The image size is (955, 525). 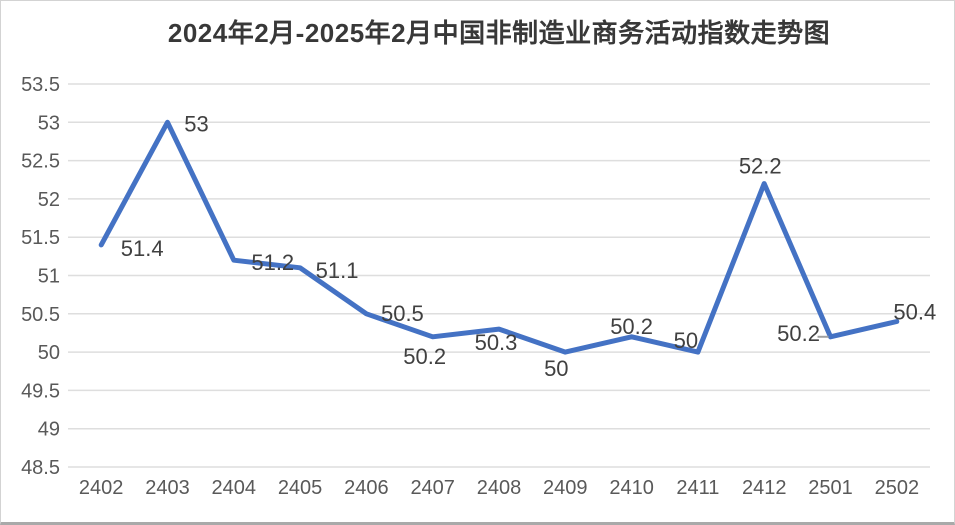 I want to click on data-label: 51.2, so click(x=272, y=262).